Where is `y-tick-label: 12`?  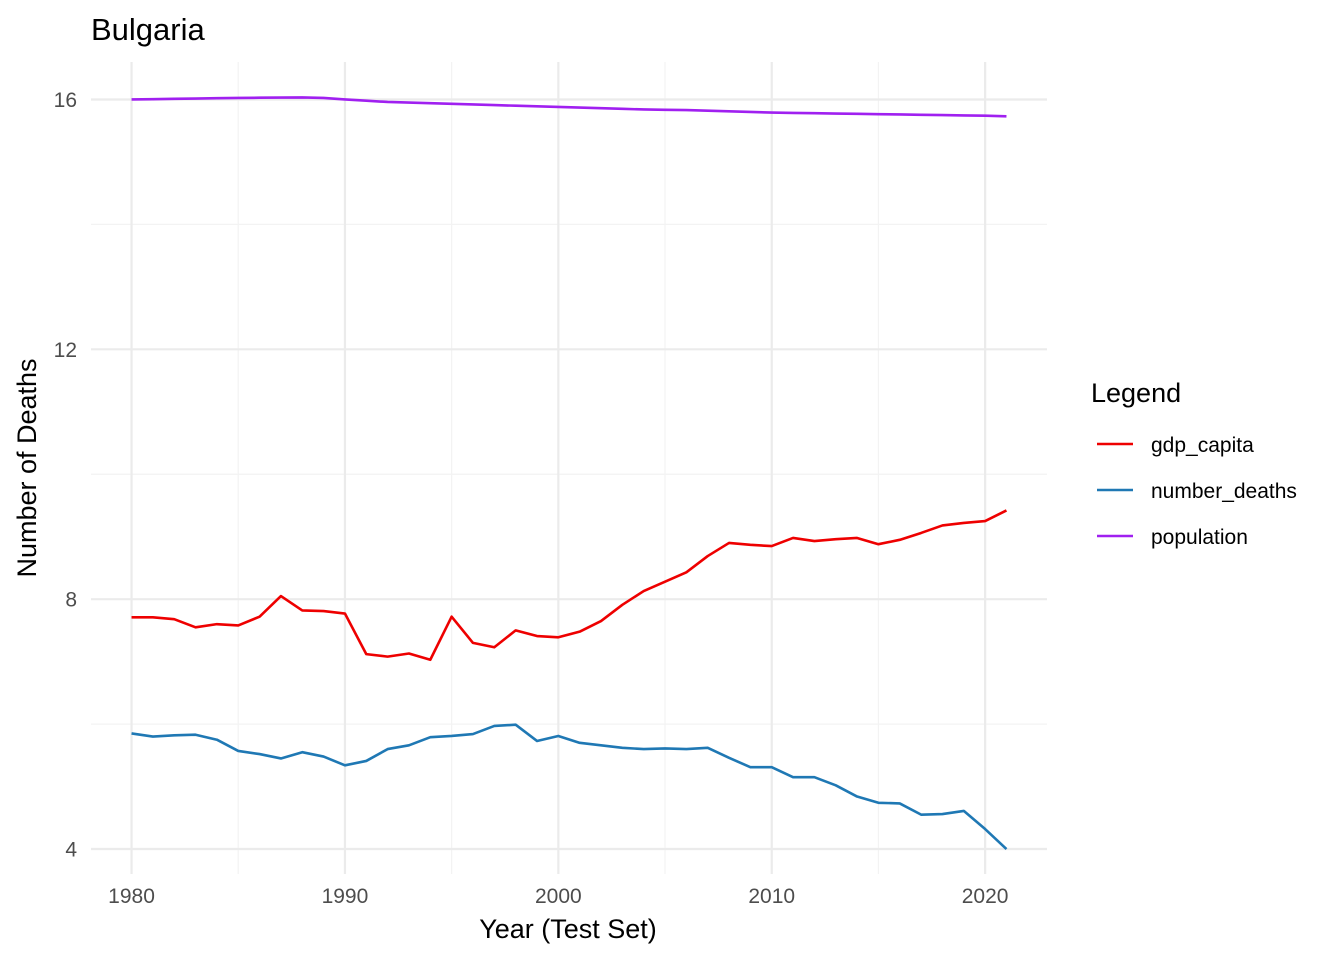 y-tick-label: 12 is located at coordinates (65, 350).